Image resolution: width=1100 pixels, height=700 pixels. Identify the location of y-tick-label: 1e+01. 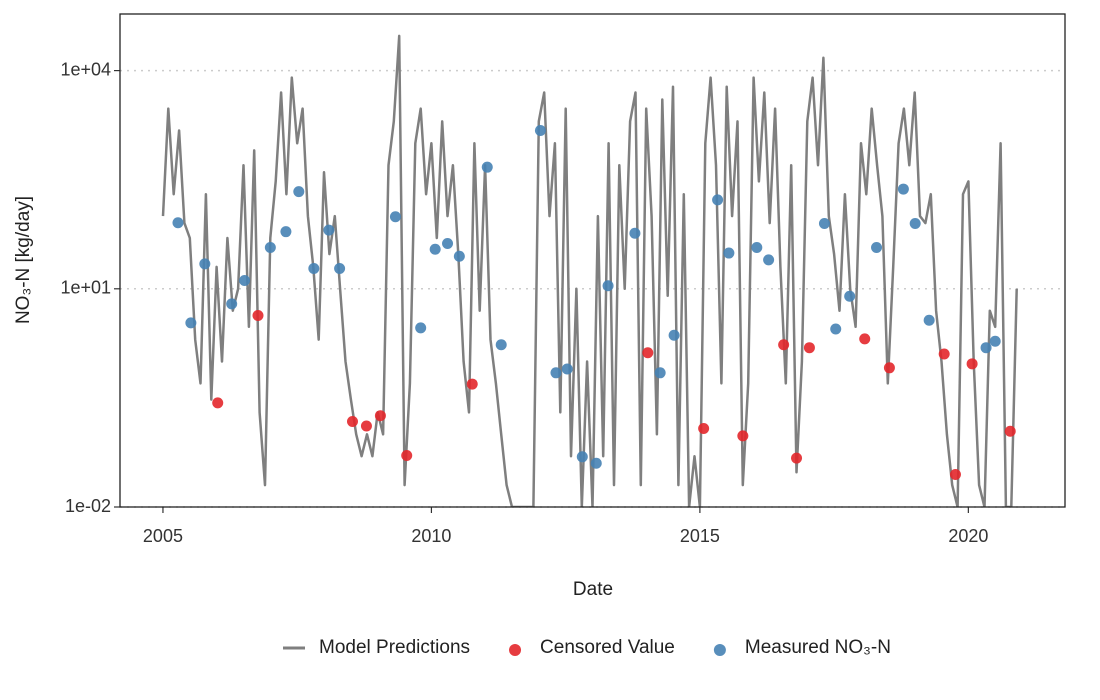
(85, 288).